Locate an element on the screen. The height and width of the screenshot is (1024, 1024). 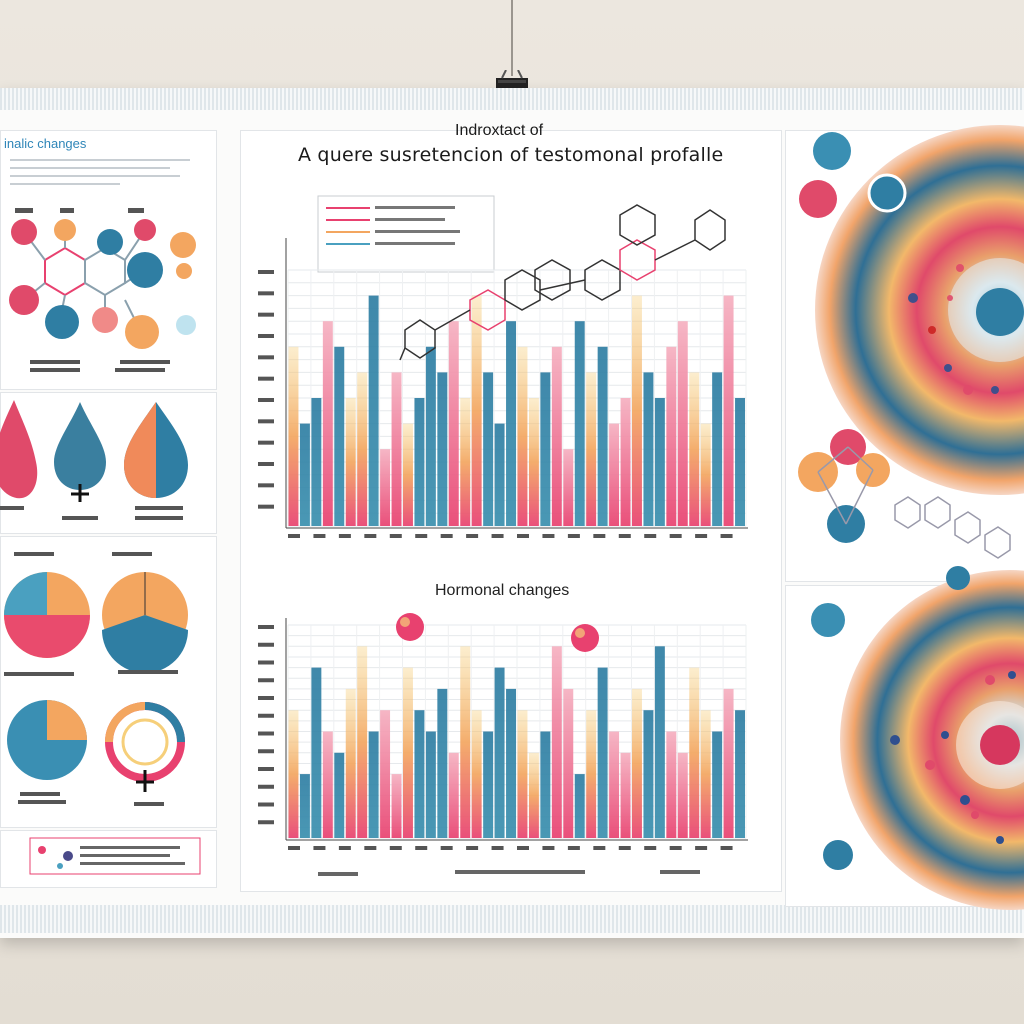
top-chart-x-ticks is located at coordinates (510, 536).